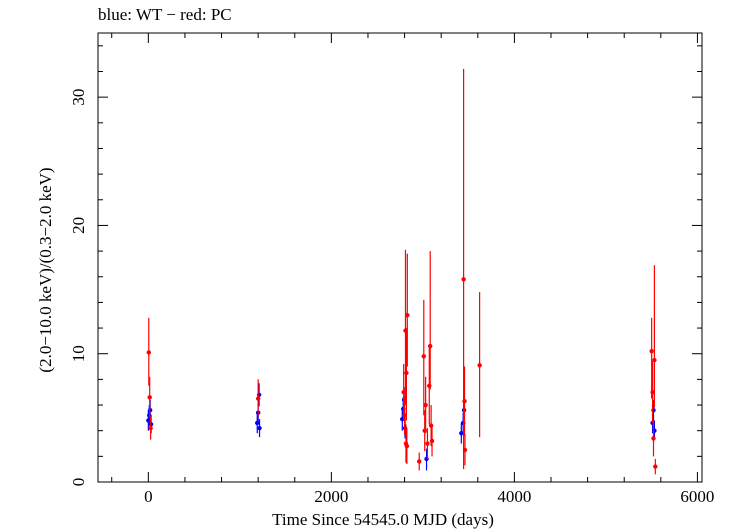  I want to click on chart-title: blue: WT − red: PC, so click(165, 14).